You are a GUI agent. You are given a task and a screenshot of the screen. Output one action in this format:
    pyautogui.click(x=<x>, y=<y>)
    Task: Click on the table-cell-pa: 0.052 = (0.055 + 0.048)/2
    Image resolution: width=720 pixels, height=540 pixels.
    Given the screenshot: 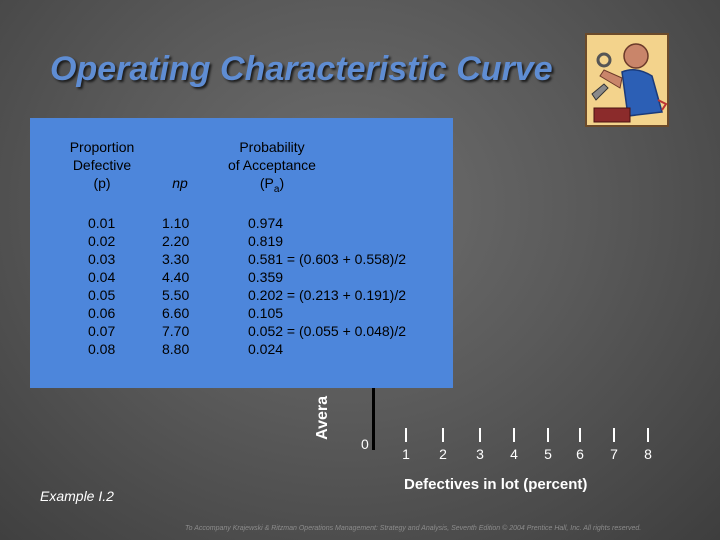 What is the action you would take?
    pyautogui.click(x=327, y=331)
    